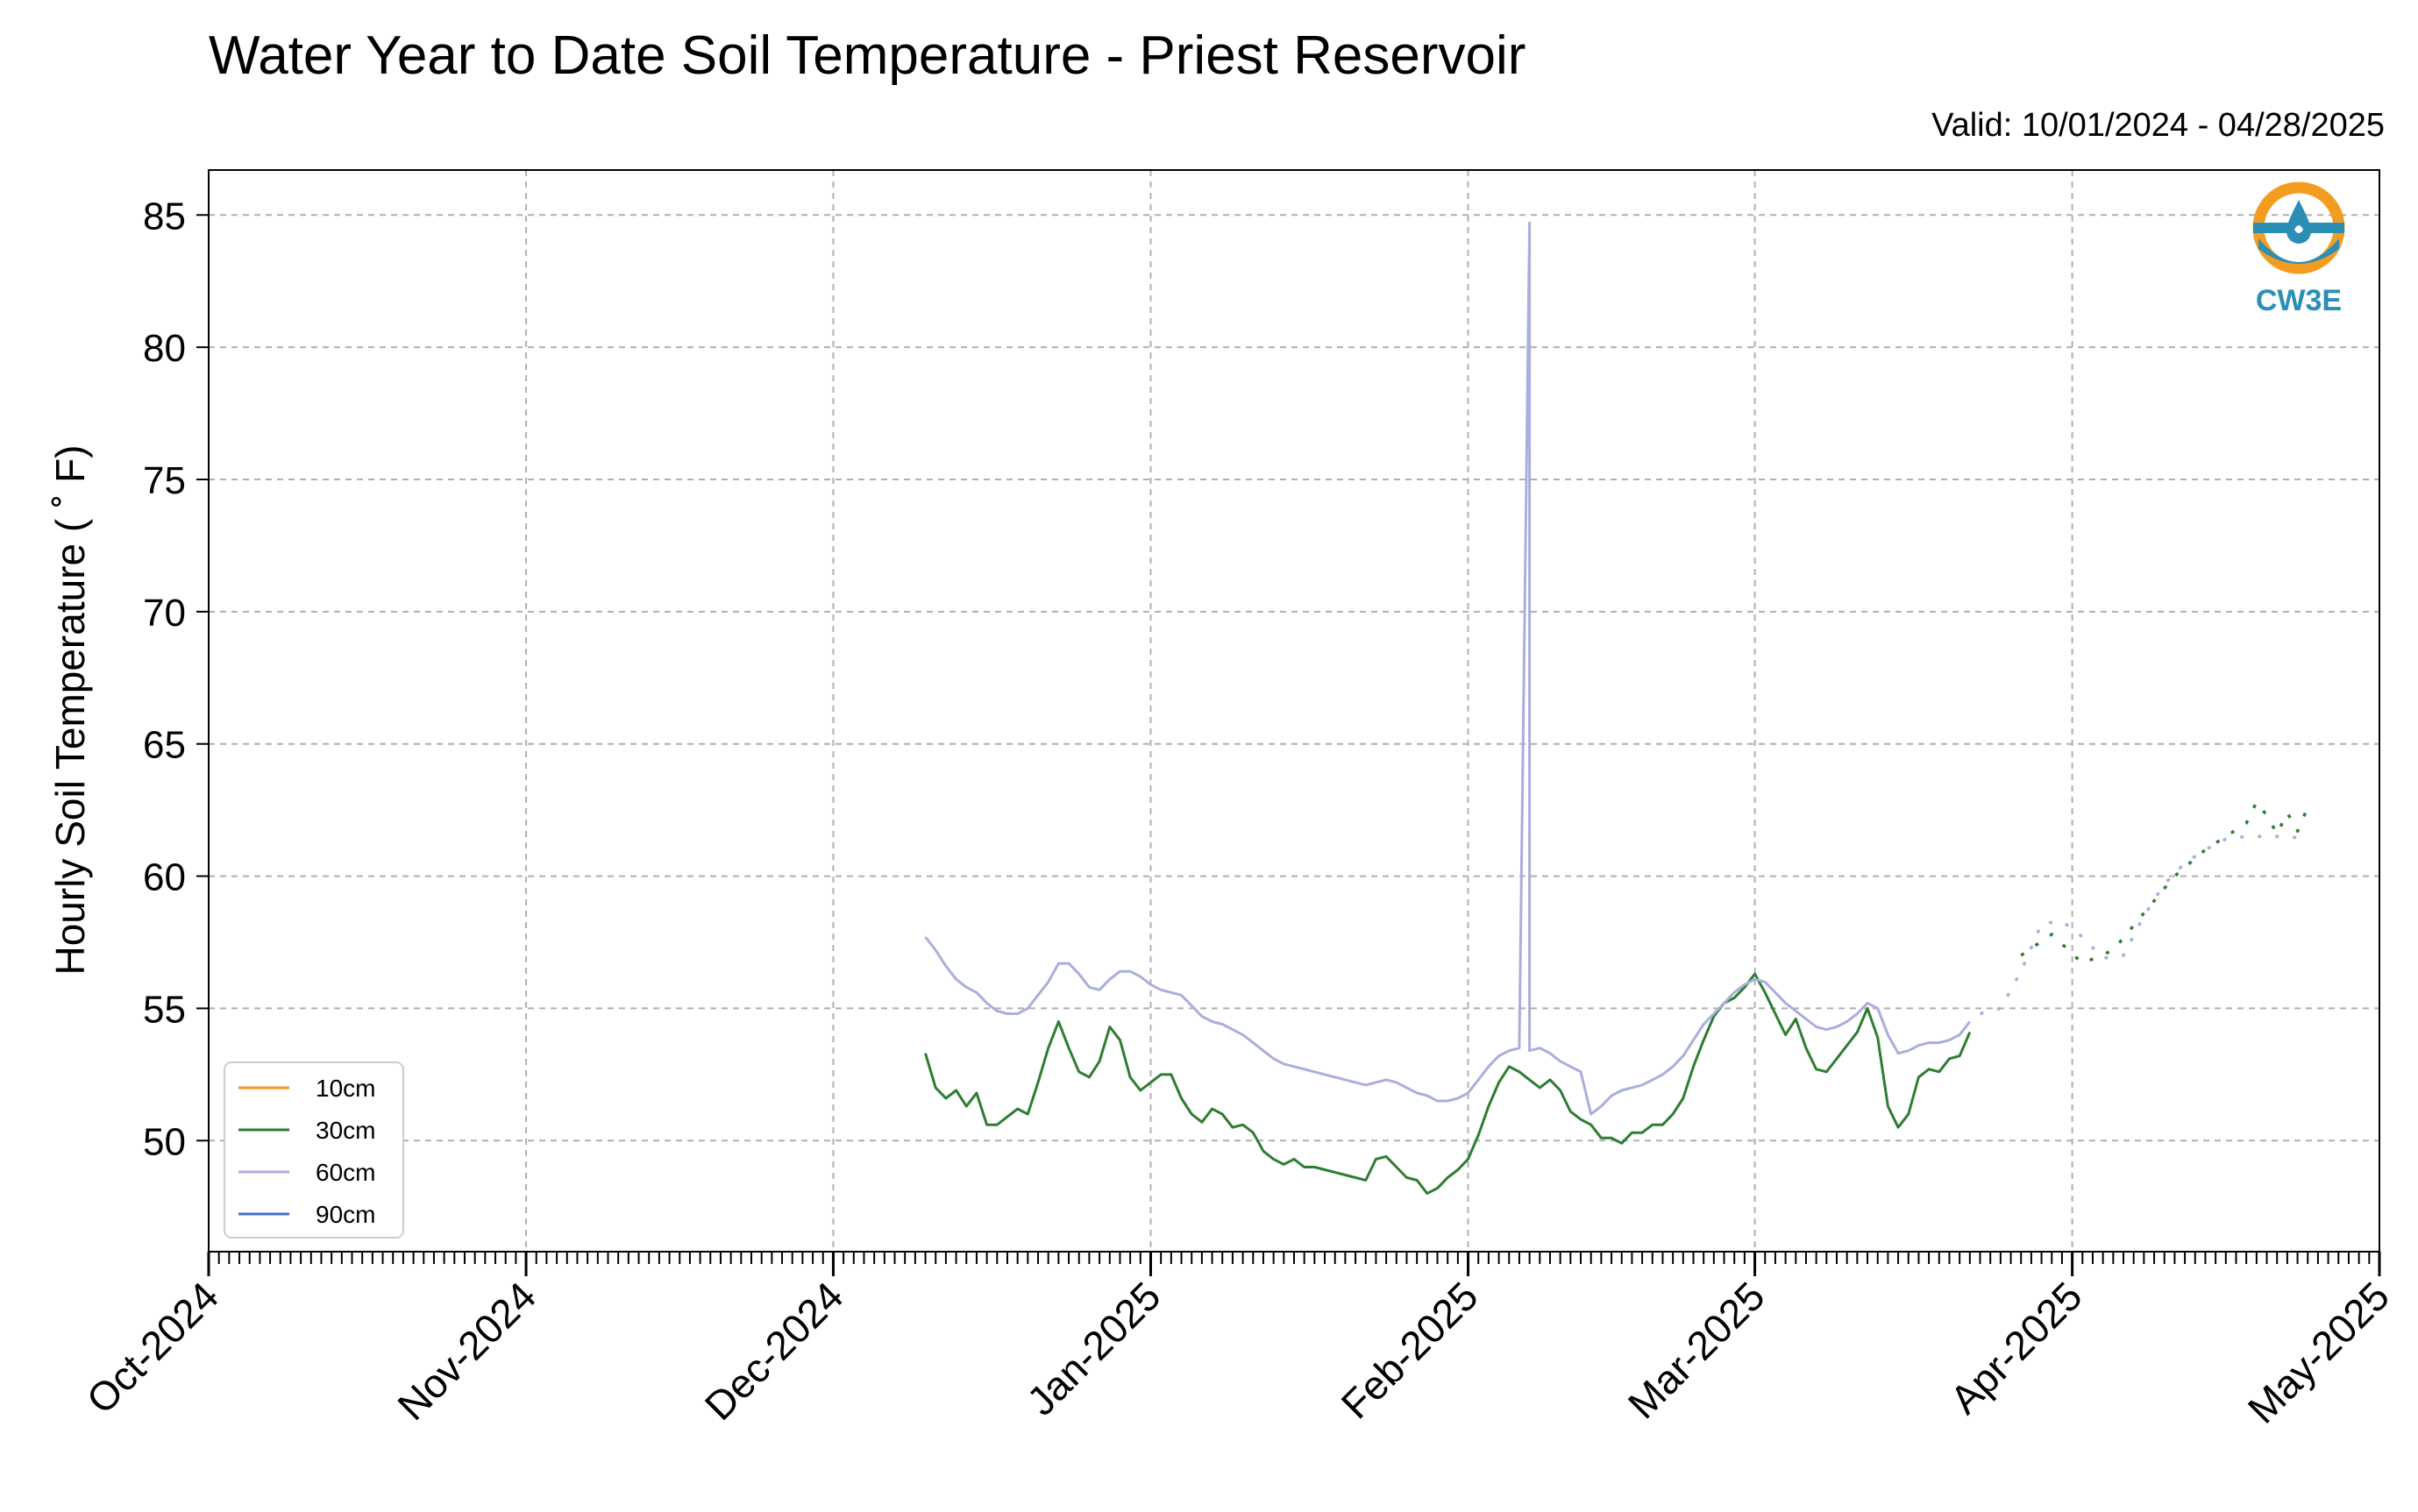 The image size is (2418, 1512). What do you see at coordinates (2318, 1352) in the screenshot?
I see `x-tick-label: May-2025` at bounding box center [2318, 1352].